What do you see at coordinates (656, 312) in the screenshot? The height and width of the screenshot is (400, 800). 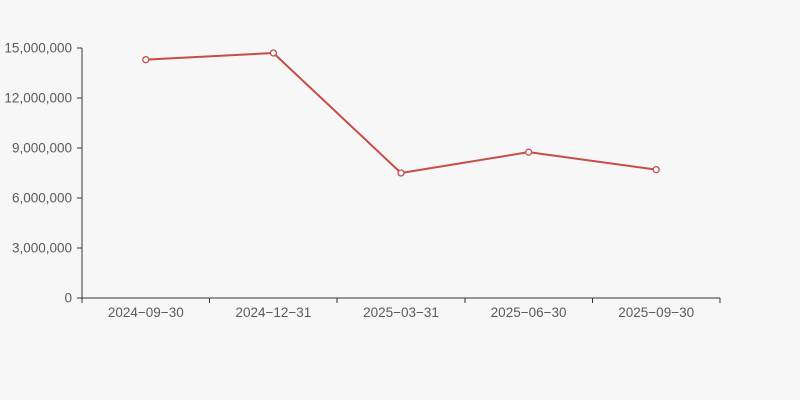 I see `x-tick-label: 2025−09−30` at bounding box center [656, 312].